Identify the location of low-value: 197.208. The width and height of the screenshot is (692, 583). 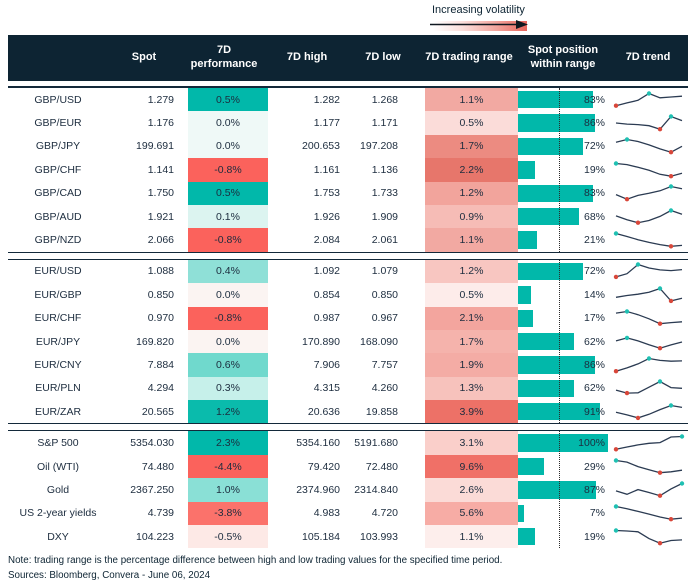
(379, 146).